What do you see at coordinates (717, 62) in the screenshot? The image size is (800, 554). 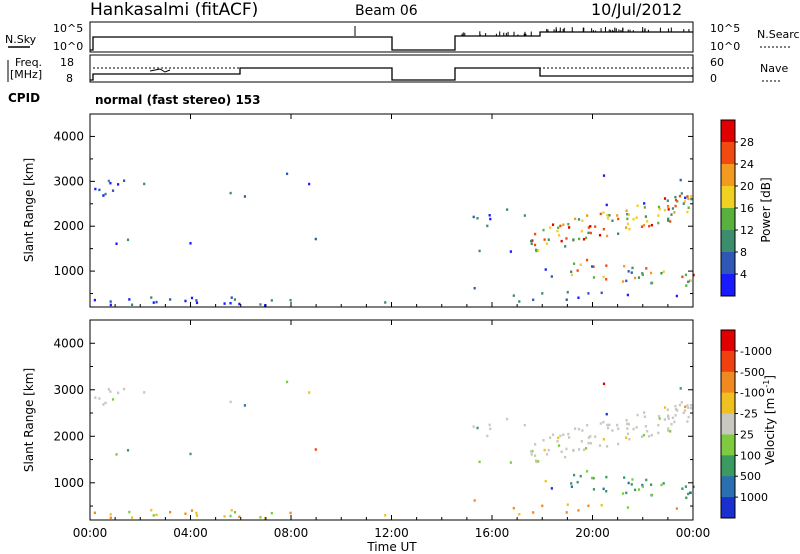 I see `nave-tick-top: 60` at bounding box center [717, 62].